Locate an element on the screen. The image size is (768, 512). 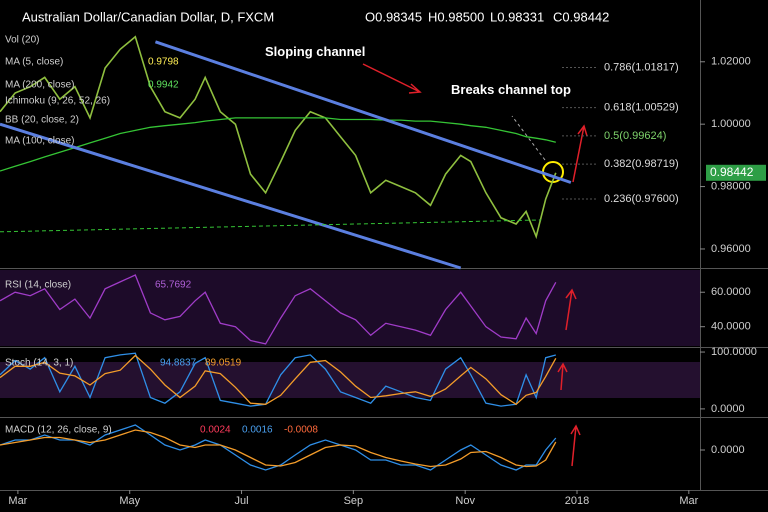
legend-value: 89.0519 is located at coordinates (223, 363).